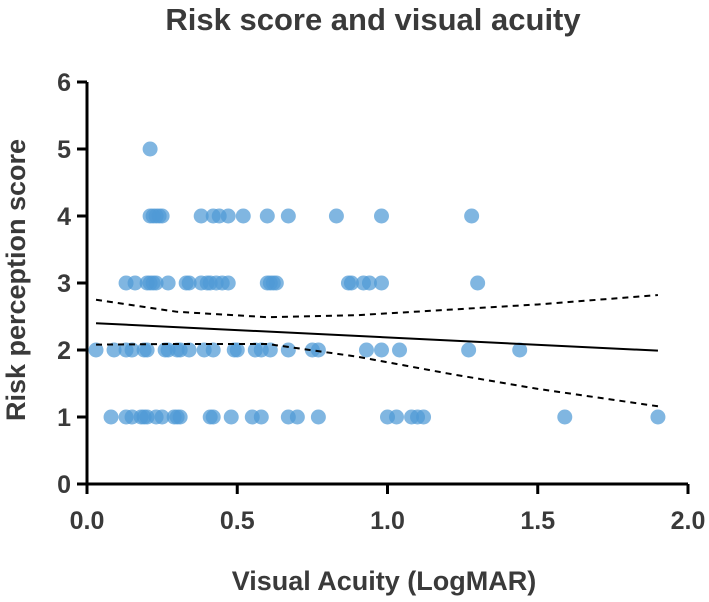 The height and width of the screenshot is (602, 709). Describe the element at coordinates (64, 150) in the screenshot. I see `y-tick-label: 5` at that location.